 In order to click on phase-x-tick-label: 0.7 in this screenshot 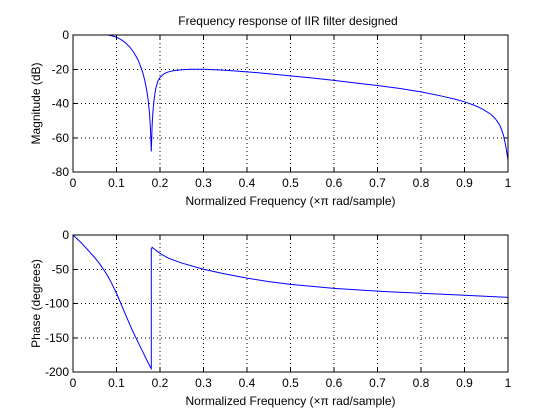, I will do `click(377, 383)`.